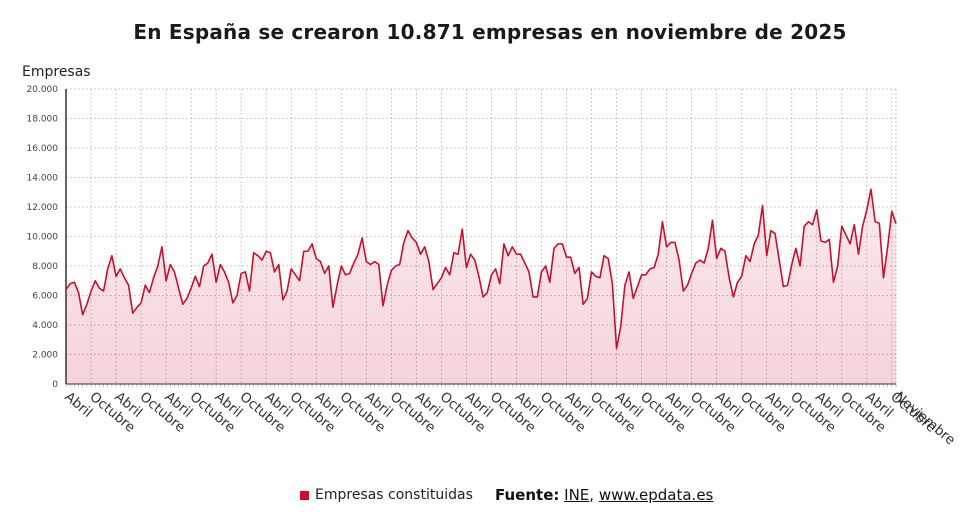 This screenshot has width=980, height=532. What do you see at coordinates (527, 495) in the screenshot?
I see `source-label: Fuente:` at bounding box center [527, 495].